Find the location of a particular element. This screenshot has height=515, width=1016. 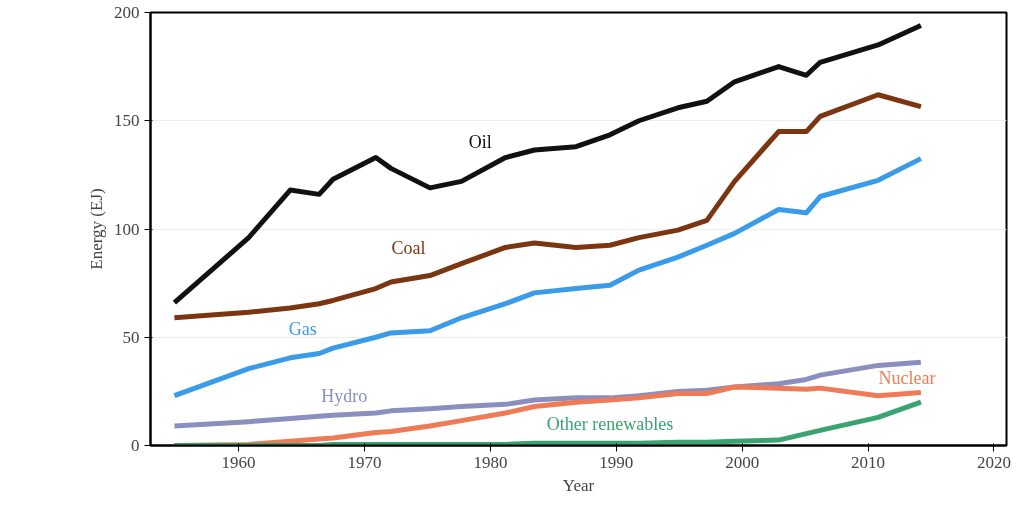

x-tick-label: 2000 is located at coordinates (742, 462).